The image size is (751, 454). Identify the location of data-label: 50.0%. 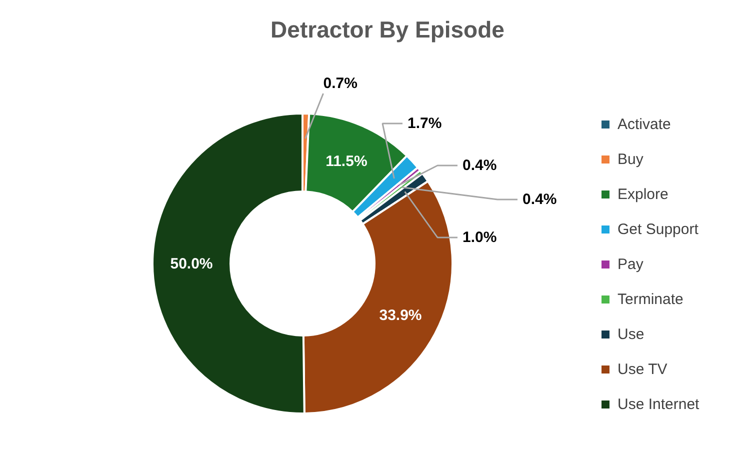
(191, 264).